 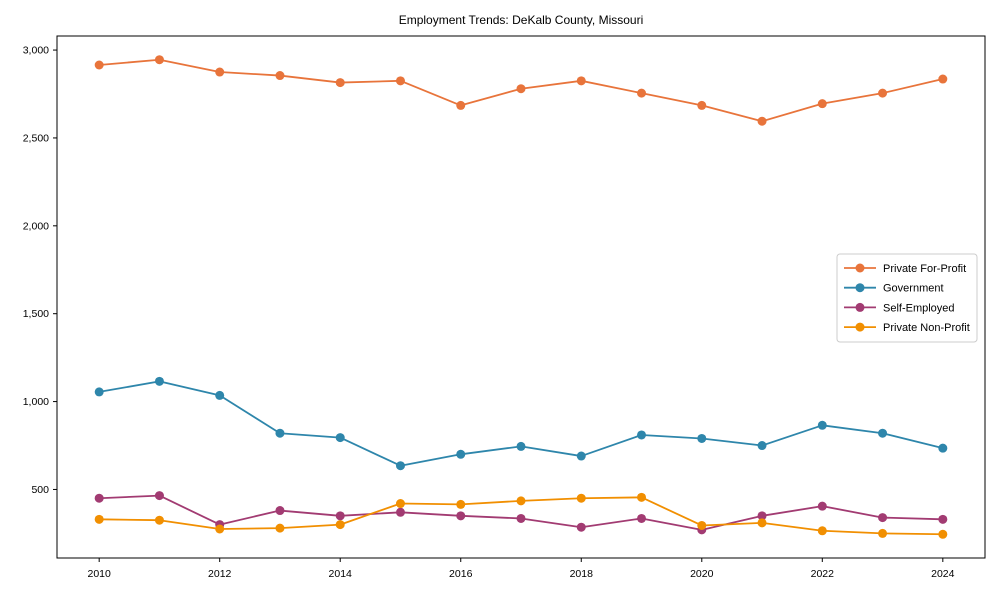 I want to click on x-tick-label: 2014, so click(x=341, y=574).